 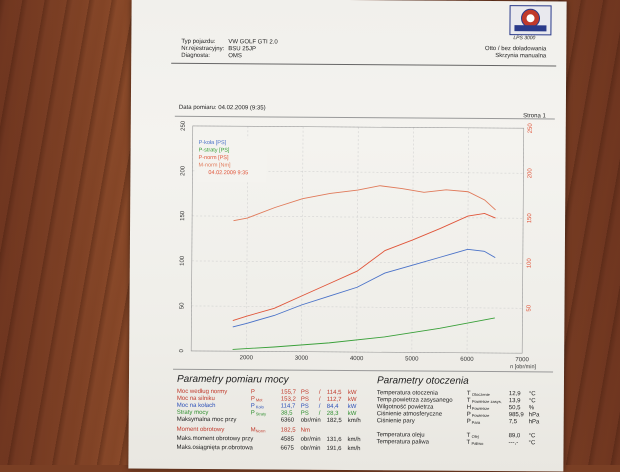 I want to click on env-param-subscript: Powietrze zasys., so click(x=486, y=401).